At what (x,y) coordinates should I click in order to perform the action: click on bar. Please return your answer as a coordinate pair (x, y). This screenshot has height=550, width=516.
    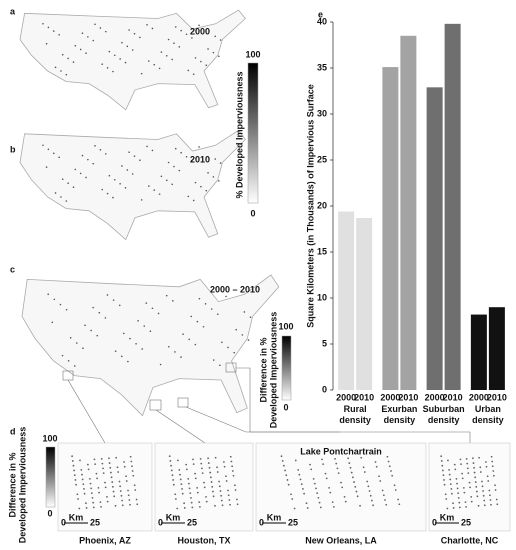
    Looking at the image, I should click on (478, 352).